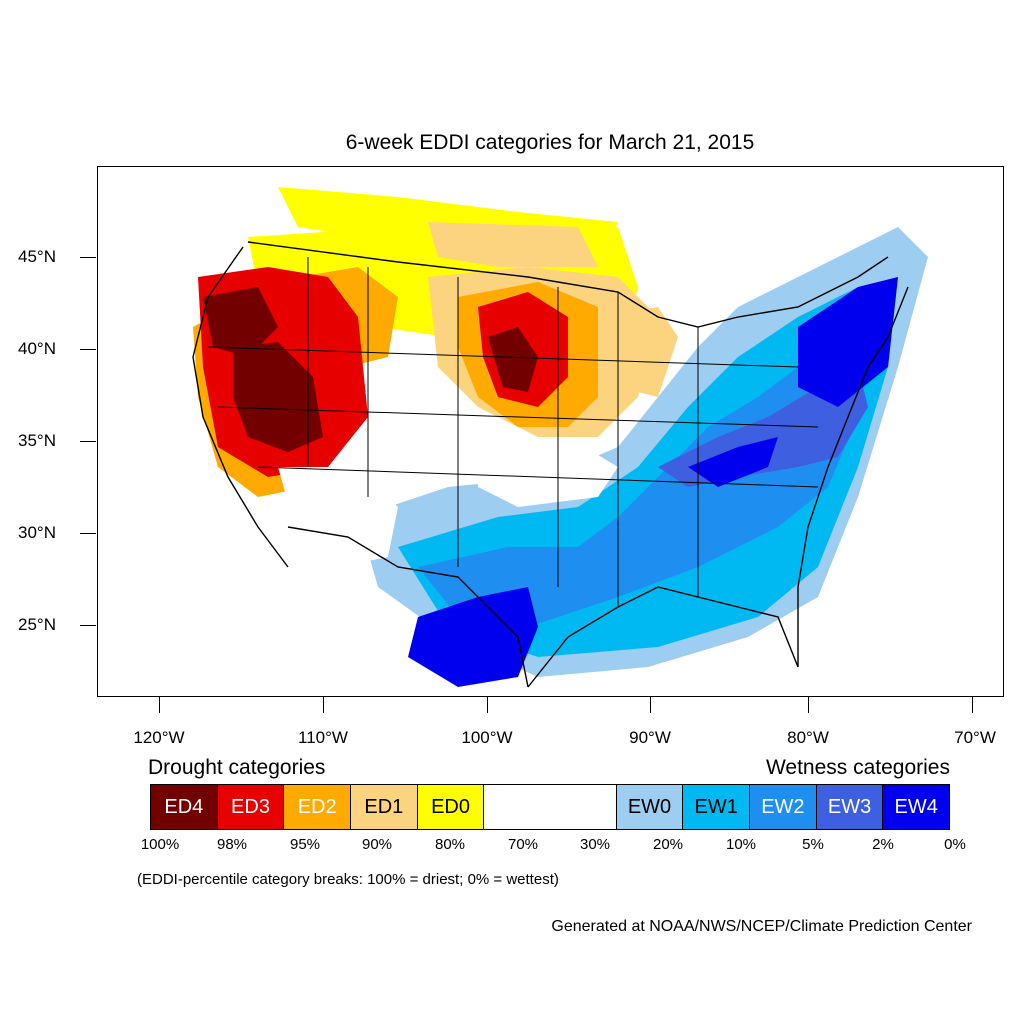 This screenshot has width=1024, height=1024. Describe the element at coordinates (37, 532) in the screenshot. I see `lat-label-30: 30°N` at that location.